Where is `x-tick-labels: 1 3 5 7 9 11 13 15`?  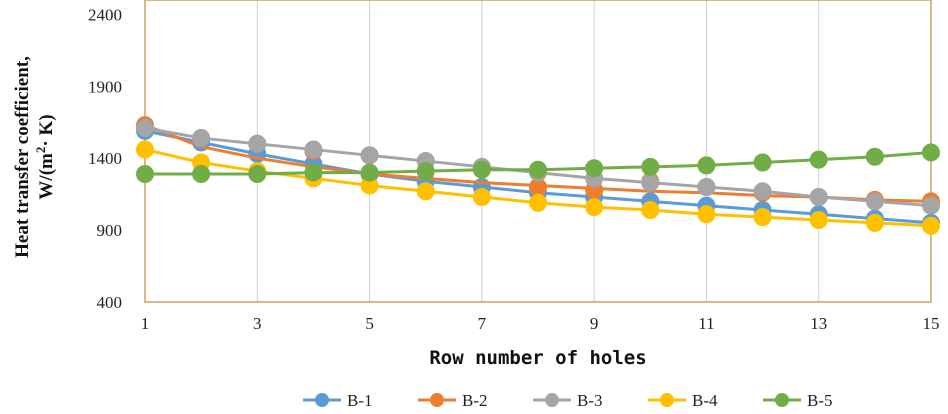 x-tick-labels: 1 3 5 7 9 11 13 15 is located at coordinates (540, 323).